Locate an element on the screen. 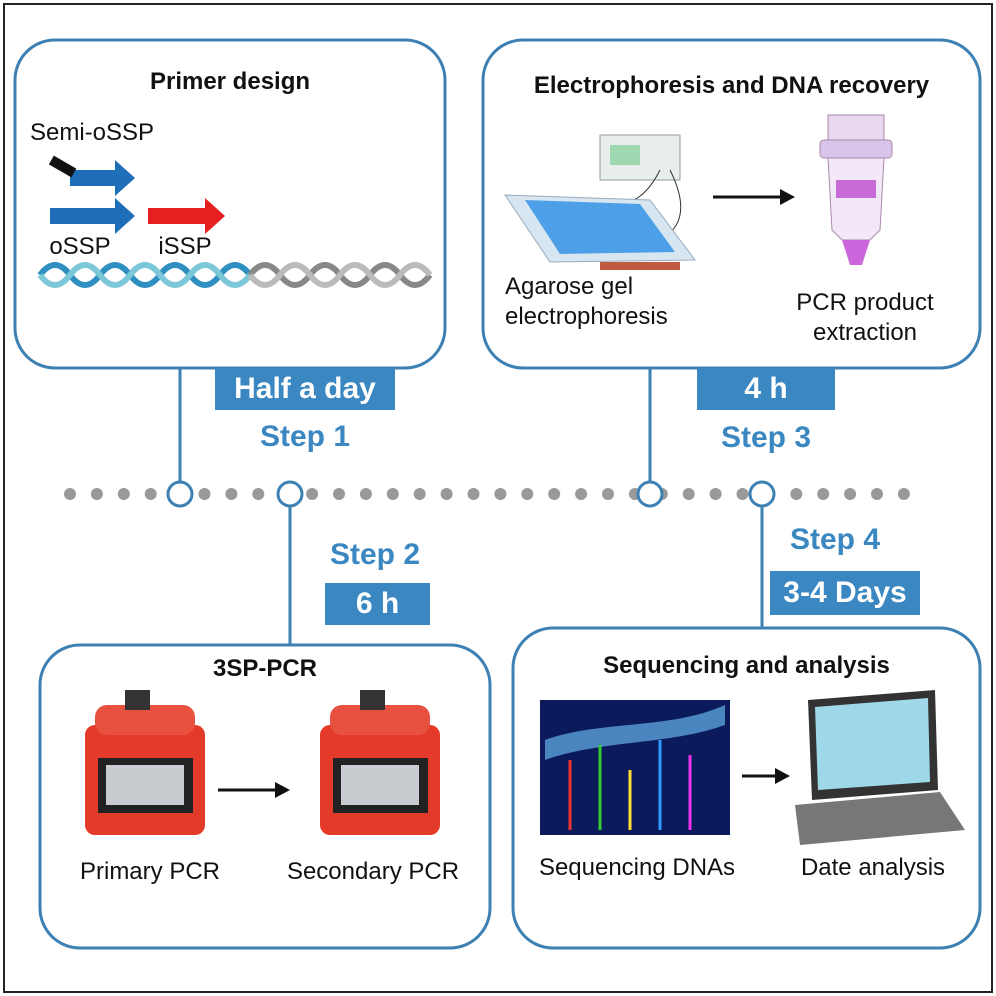 This screenshot has width=996, height=996. step-label: Step 4 is located at coordinates (835, 539).